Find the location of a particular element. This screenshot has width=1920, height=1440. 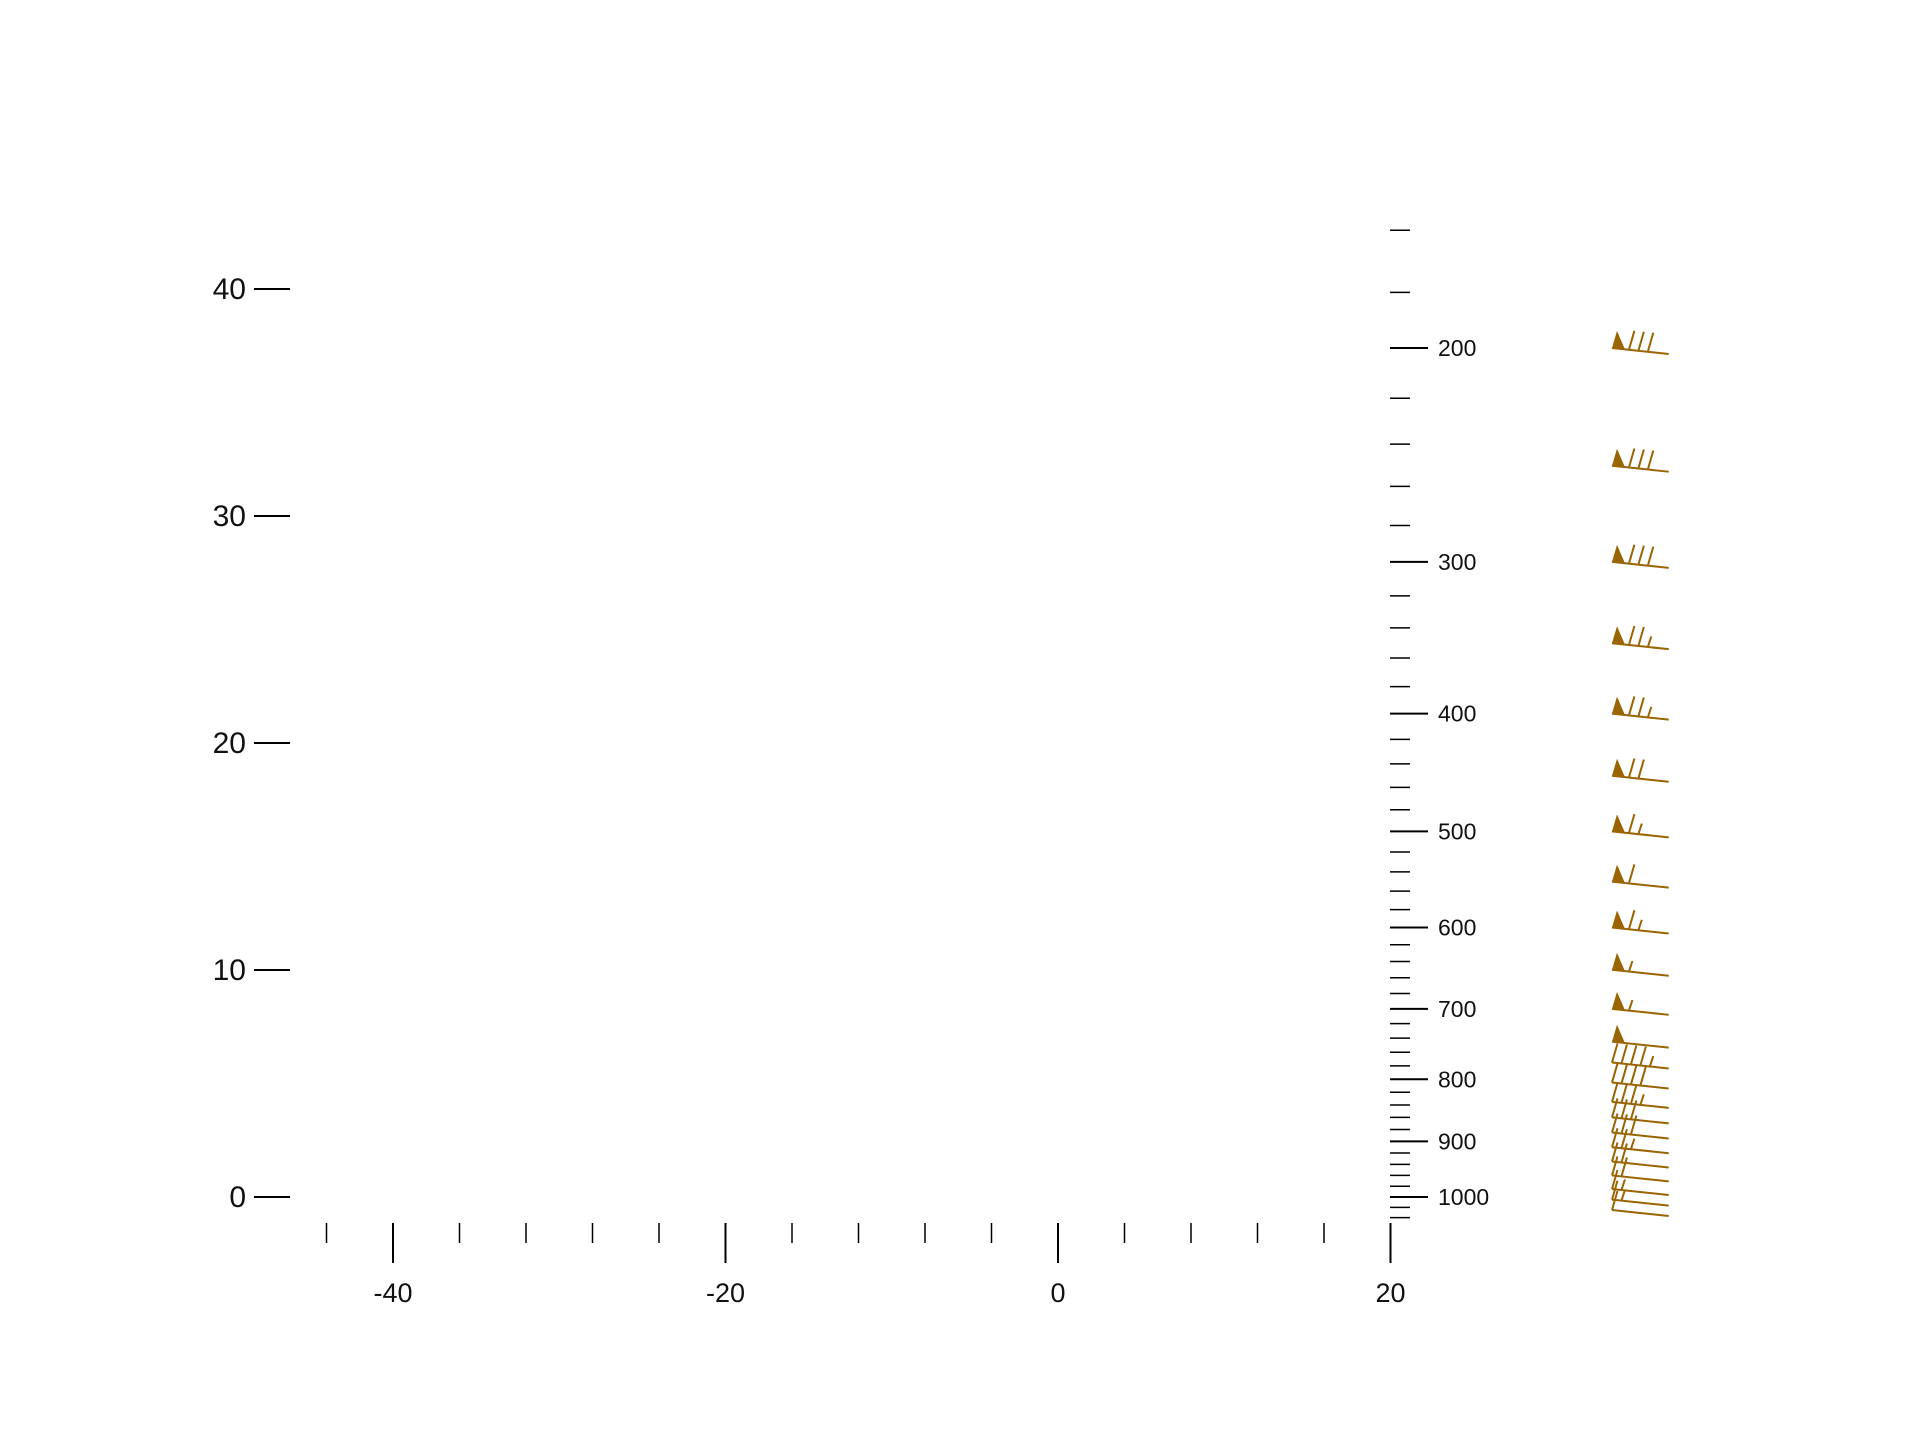

pressure-tick-label: 1000 is located at coordinates (1463, 1197).